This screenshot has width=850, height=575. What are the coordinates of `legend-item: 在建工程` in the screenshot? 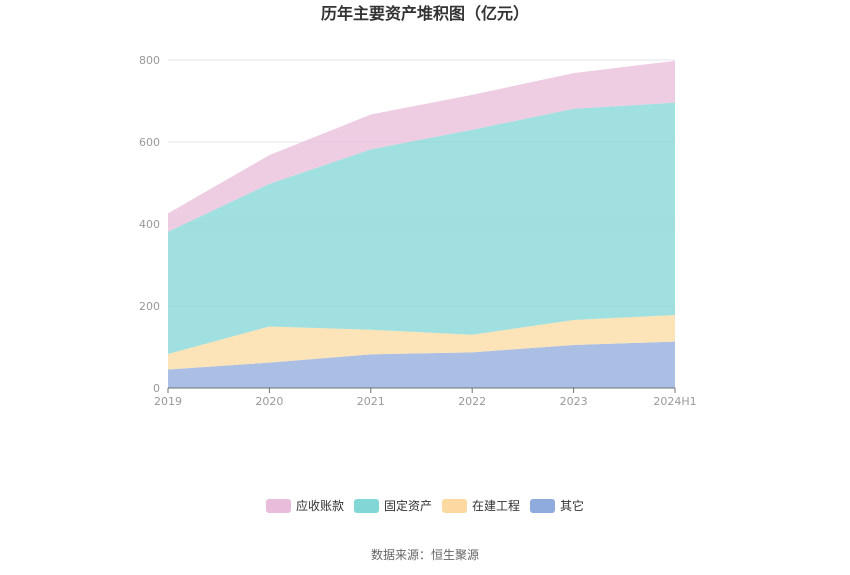 It's located at (481, 505).